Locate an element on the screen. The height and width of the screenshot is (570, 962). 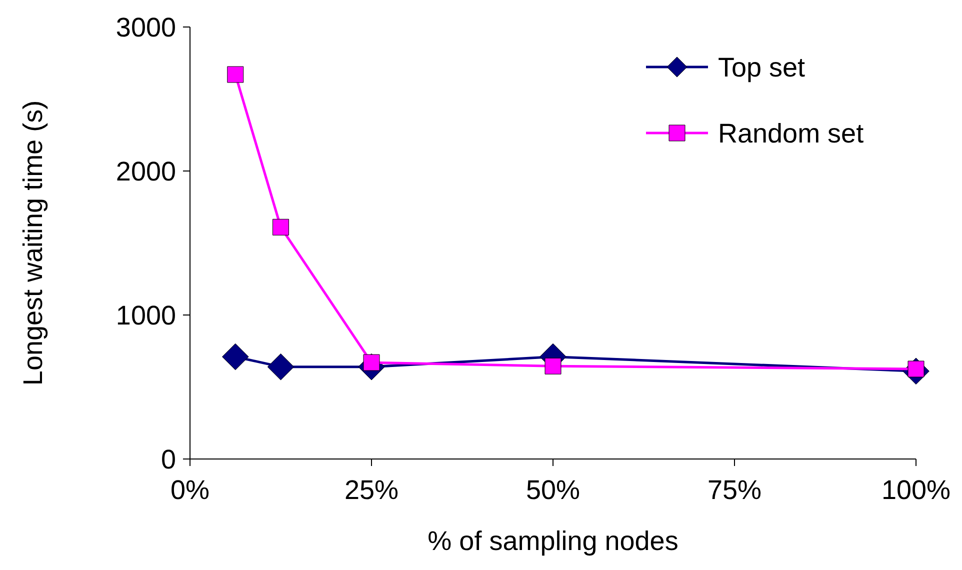
x-tick-label: 100% is located at coordinates (916, 490).